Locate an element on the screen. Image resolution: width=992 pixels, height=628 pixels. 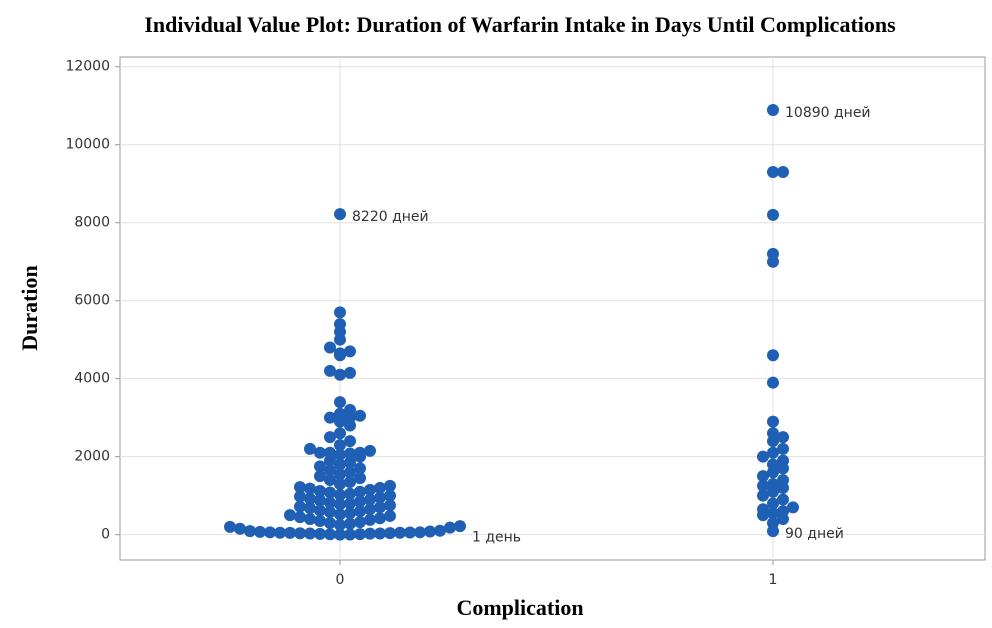
y-tick-label: 6000 is located at coordinates (92, 301).